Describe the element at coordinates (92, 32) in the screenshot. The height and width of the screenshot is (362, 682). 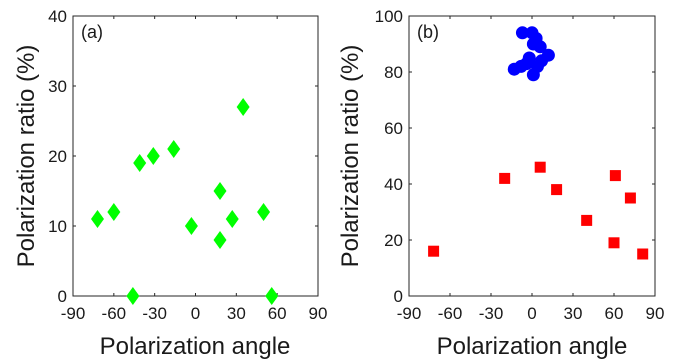
I see `panel-a-tag: (a)` at that location.